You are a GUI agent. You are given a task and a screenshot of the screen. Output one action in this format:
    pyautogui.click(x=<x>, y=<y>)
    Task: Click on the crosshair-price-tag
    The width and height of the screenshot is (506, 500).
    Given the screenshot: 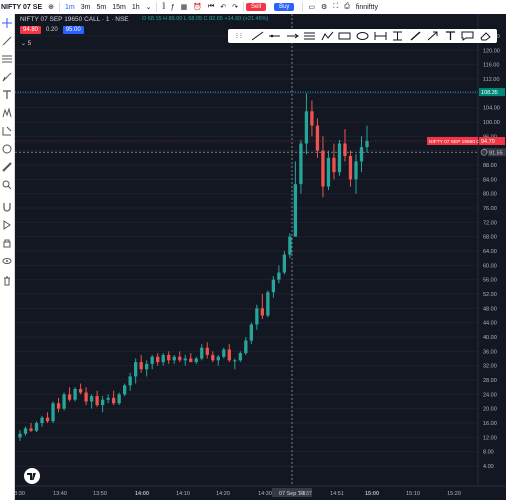 What is the action you would take?
    pyautogui.click(x=497, y=152)
    